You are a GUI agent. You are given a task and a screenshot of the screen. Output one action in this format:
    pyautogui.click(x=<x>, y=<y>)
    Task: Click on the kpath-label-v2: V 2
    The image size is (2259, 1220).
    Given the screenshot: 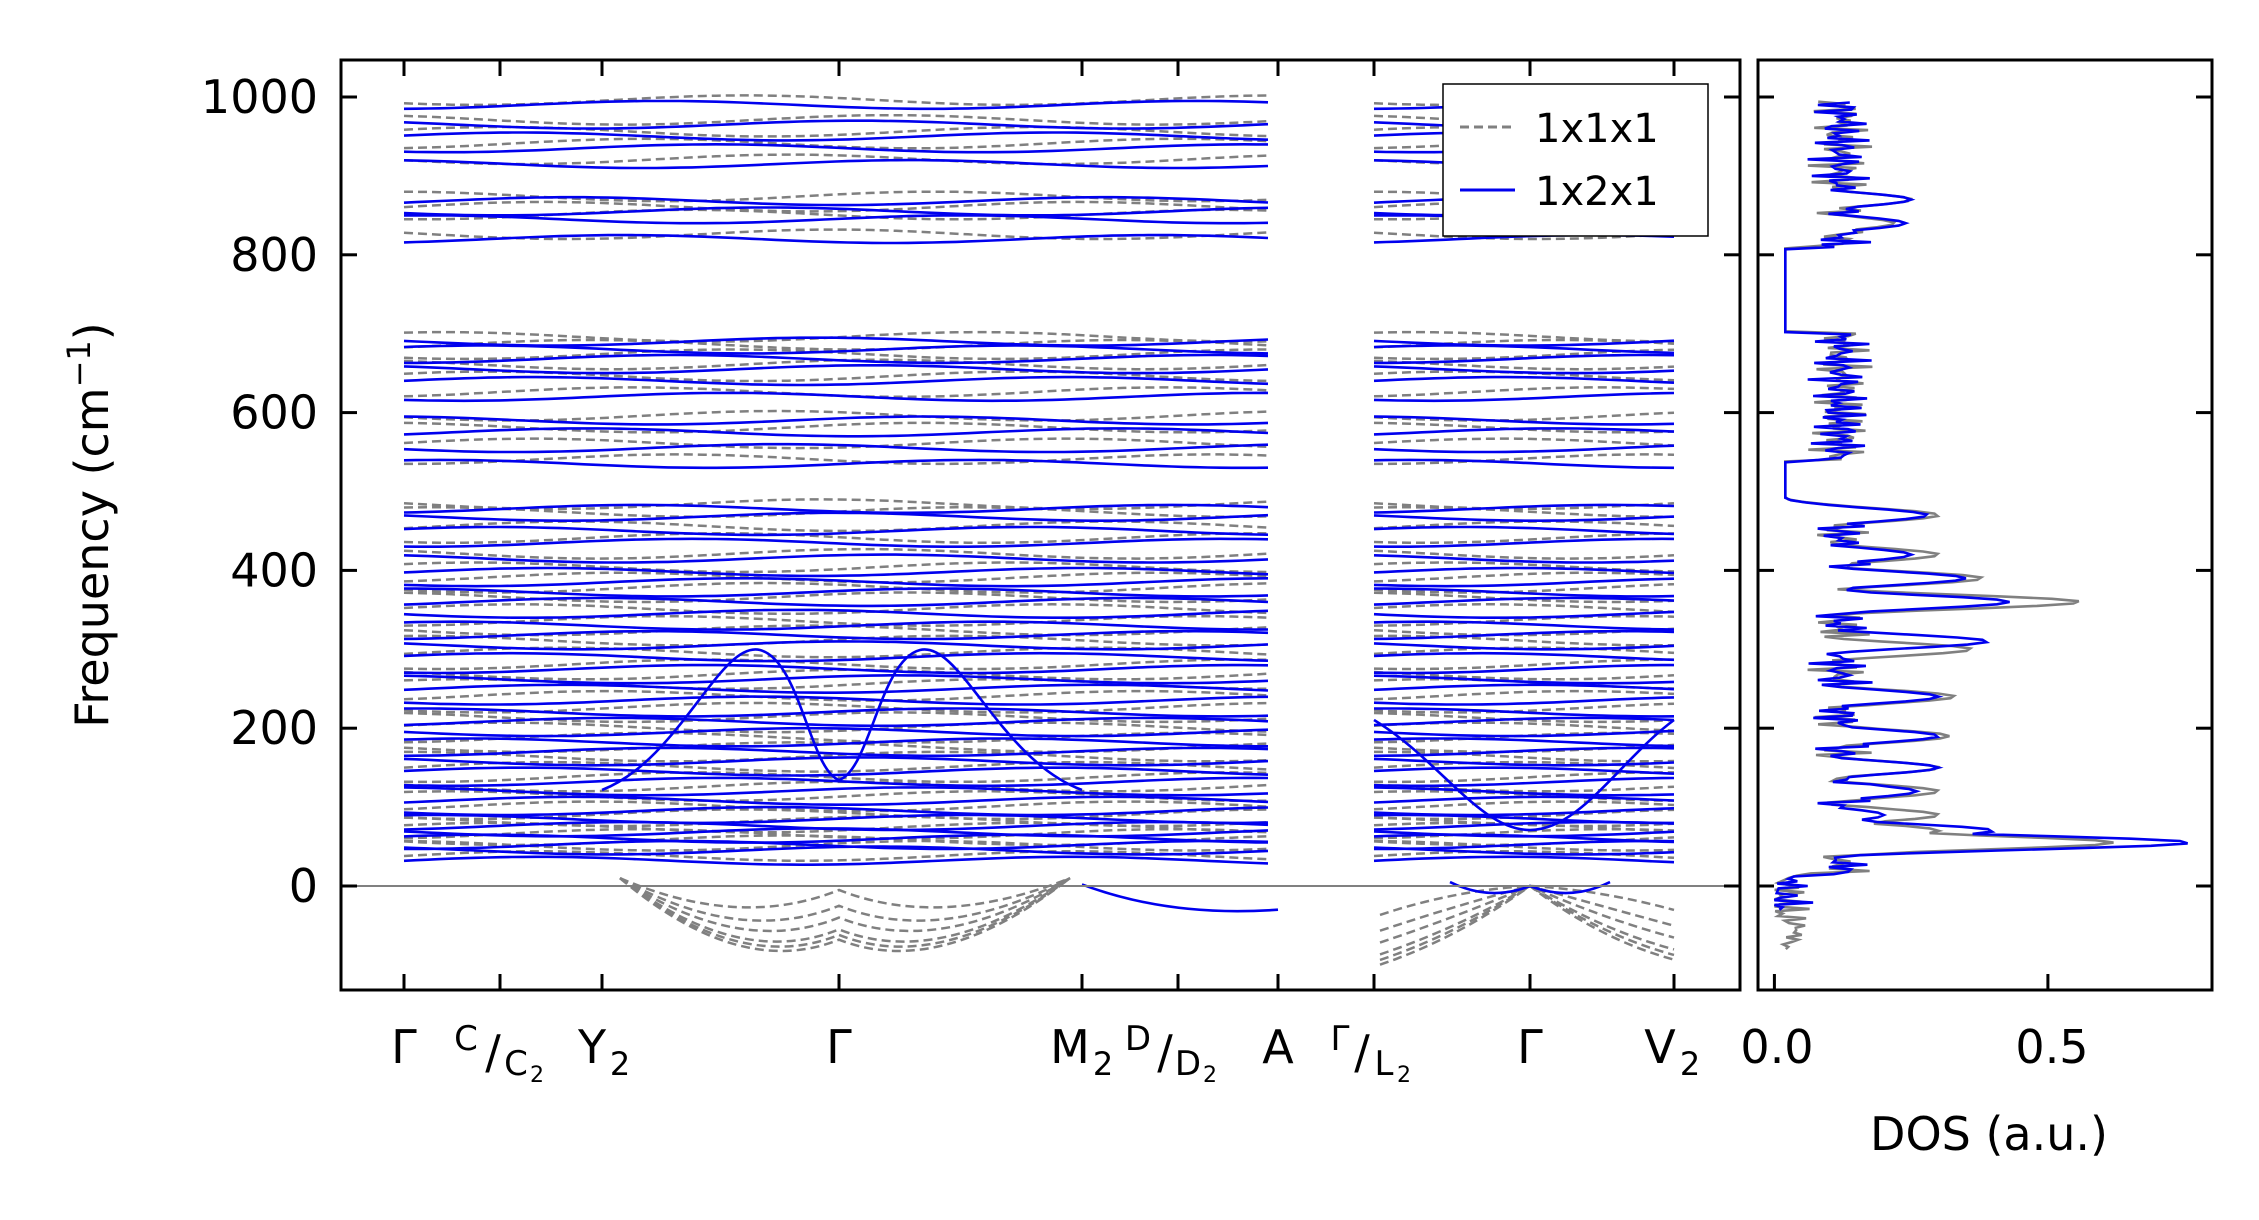 What is the action you would take?
    pyautogui.click(x=1672, y=1051)
    